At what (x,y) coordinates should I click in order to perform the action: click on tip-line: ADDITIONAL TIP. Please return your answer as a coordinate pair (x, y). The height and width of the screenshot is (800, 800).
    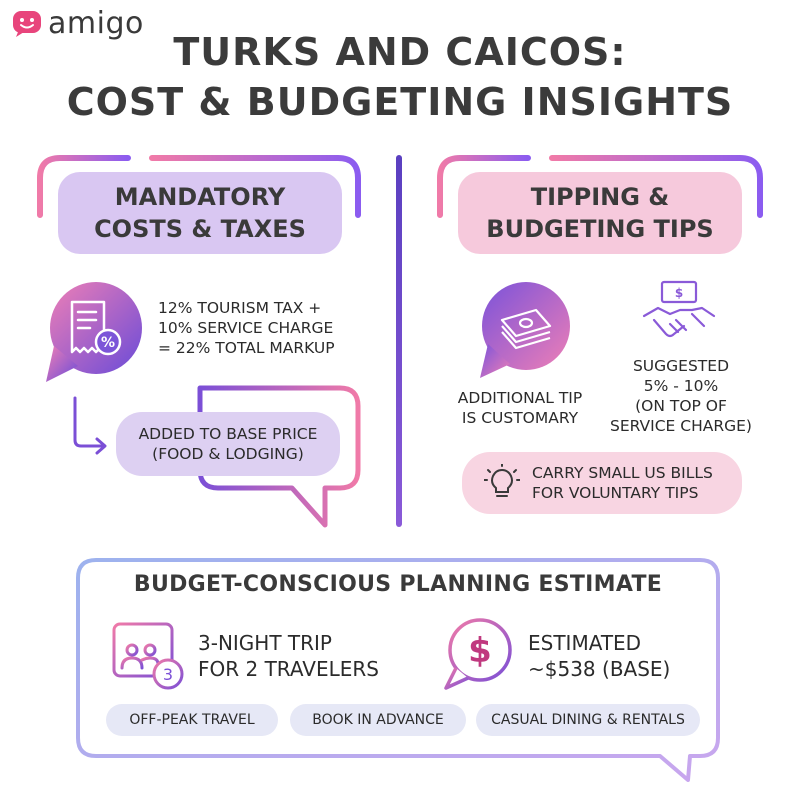
    Looking at the image, I should click on (520, 398).